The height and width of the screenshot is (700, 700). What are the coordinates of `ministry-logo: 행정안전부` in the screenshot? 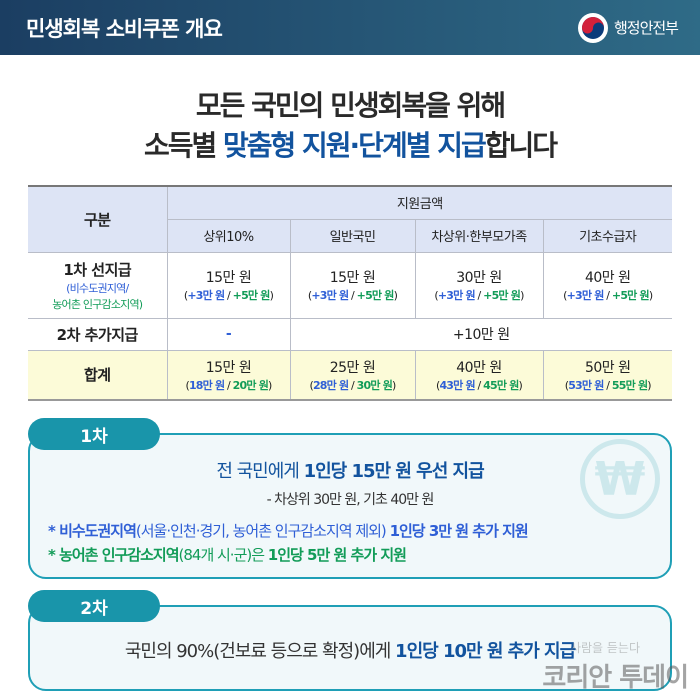 It's located at (628, 27).